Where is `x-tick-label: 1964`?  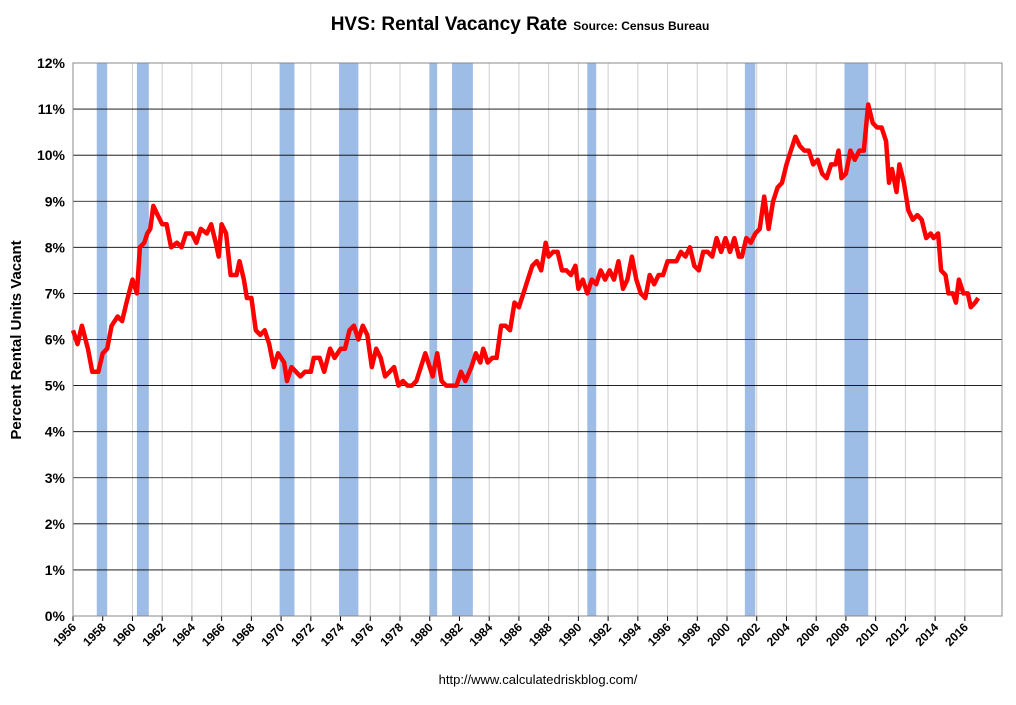
x-tick-label: 1964 is located at coordinates (183, 634).